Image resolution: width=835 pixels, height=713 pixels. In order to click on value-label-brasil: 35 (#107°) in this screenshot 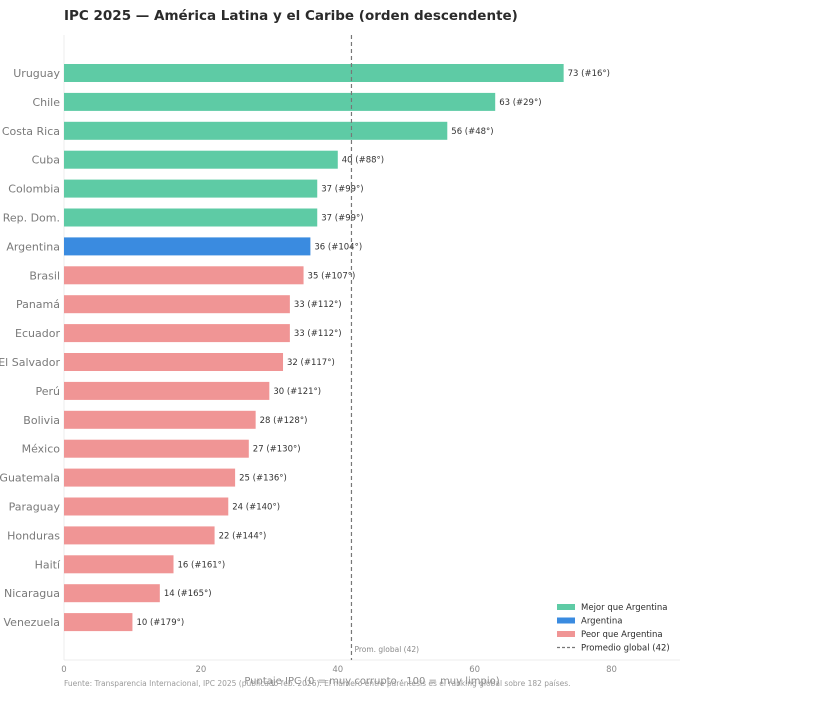, I will do `click(332, 276)`.